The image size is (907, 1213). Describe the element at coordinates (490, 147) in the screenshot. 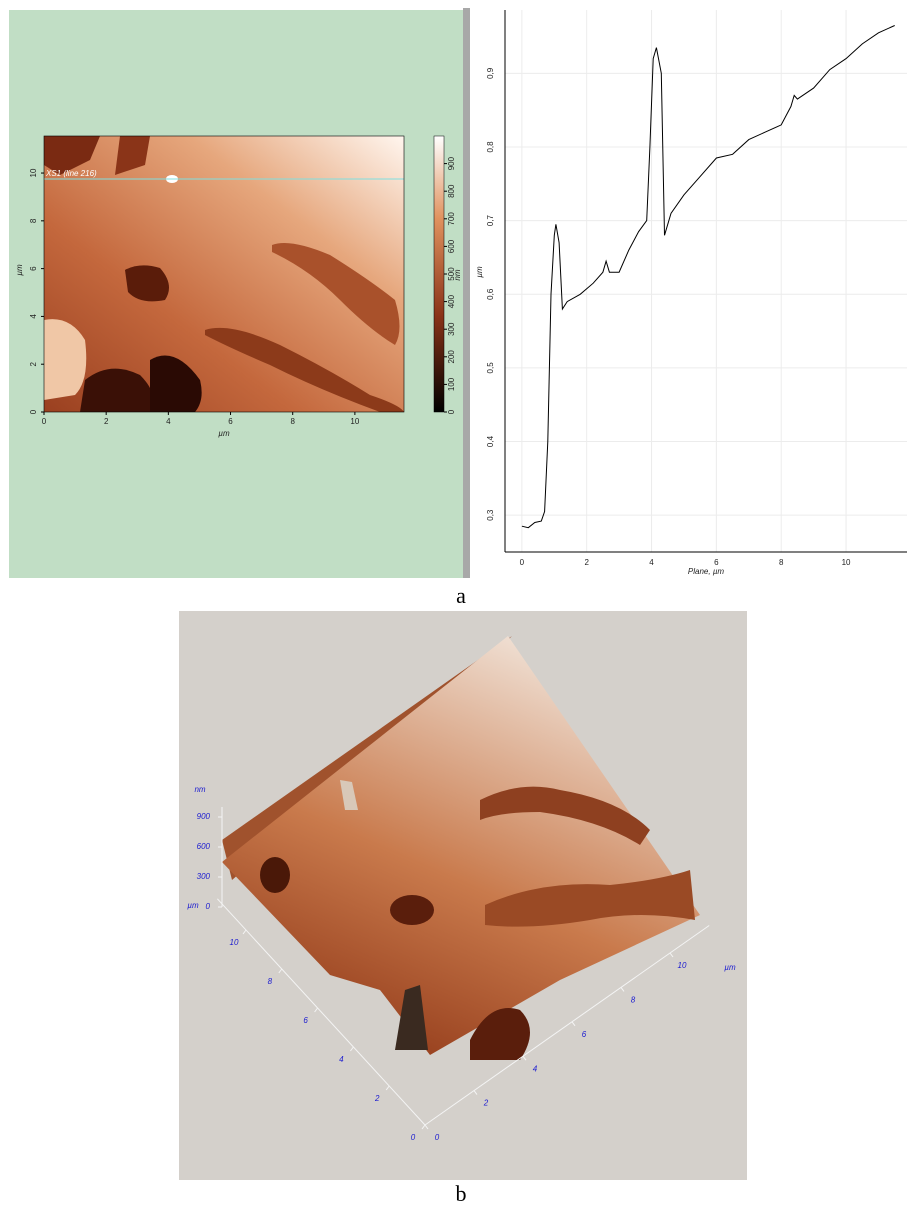

I see `y-tick-label: 0,8` at that location.